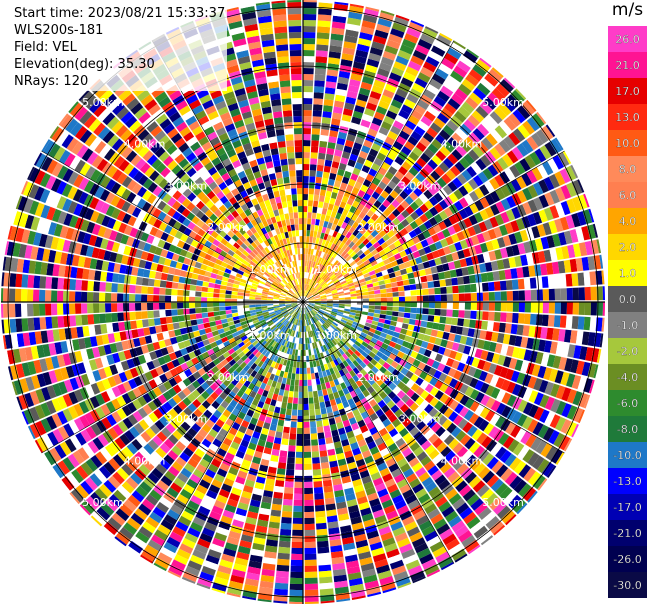  Describe the element at coordinates (627, 10) in the screenshot. I see `colorbar-unit: m/s` at that location.